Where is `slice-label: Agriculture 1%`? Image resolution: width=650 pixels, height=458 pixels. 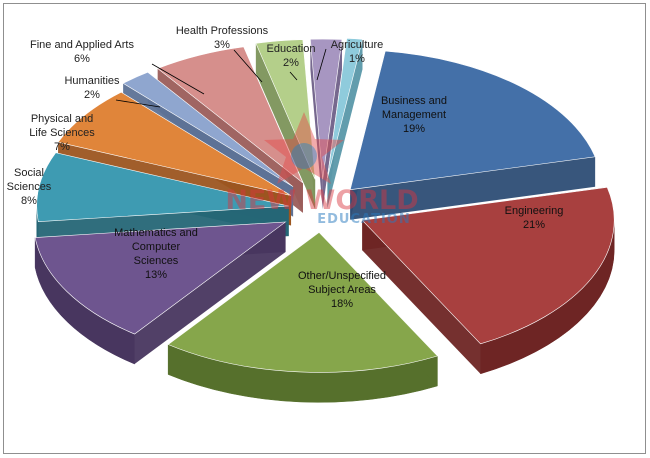 slice-label: Agriculture 1% is located at coordinates (357, 52).